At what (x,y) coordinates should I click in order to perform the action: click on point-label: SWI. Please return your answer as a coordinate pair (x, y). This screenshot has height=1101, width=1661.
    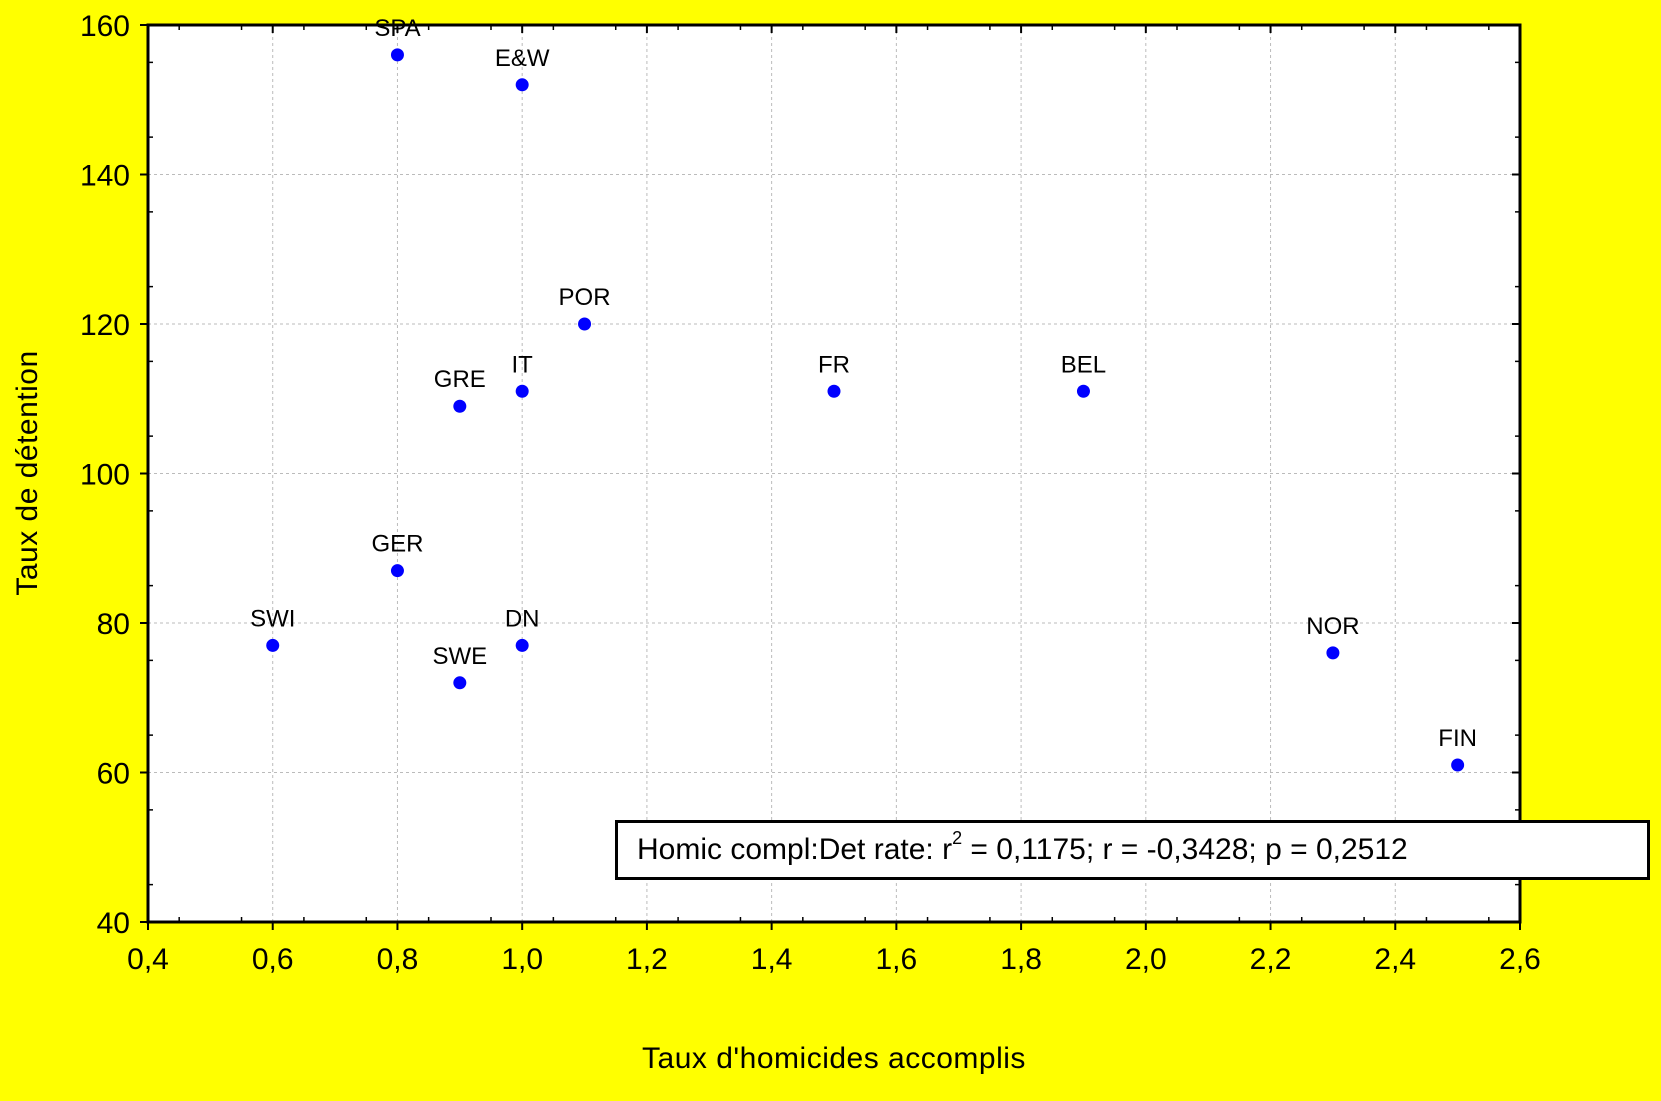
    Looking at the image, I should click on (272, 618).